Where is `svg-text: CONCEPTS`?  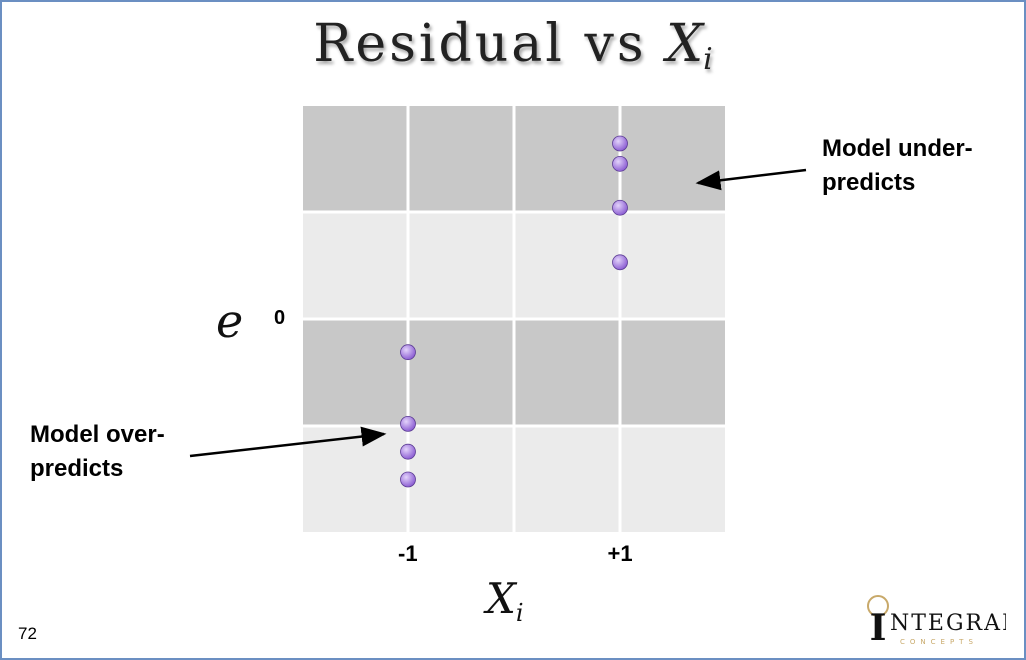
svg-text: CONCEPTS is located at coordinates (939, 642).